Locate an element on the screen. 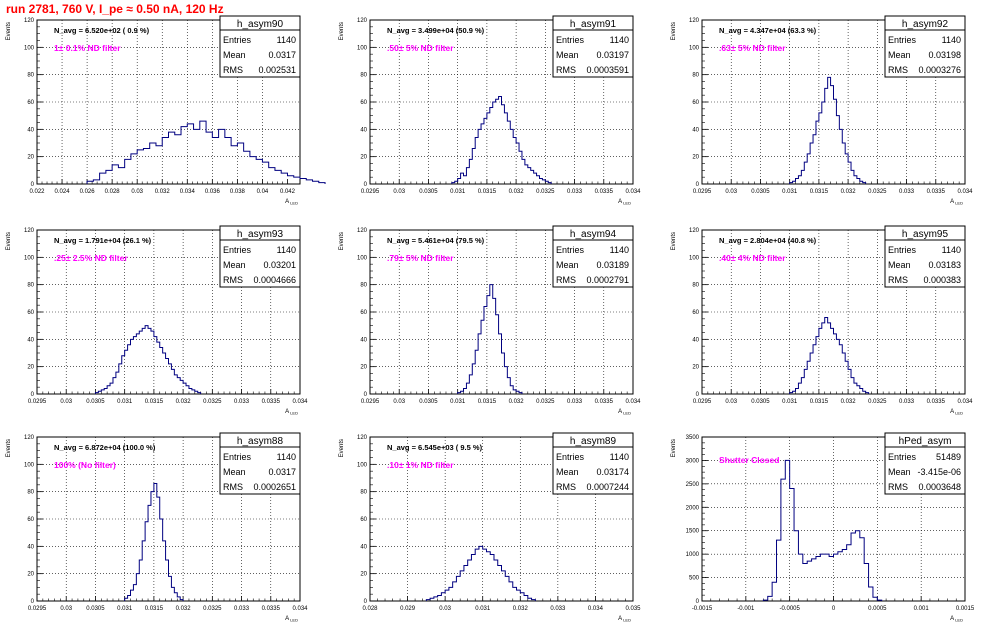  filter-annotation: .50± 5% ND filter is located at coordinates (420, 48).